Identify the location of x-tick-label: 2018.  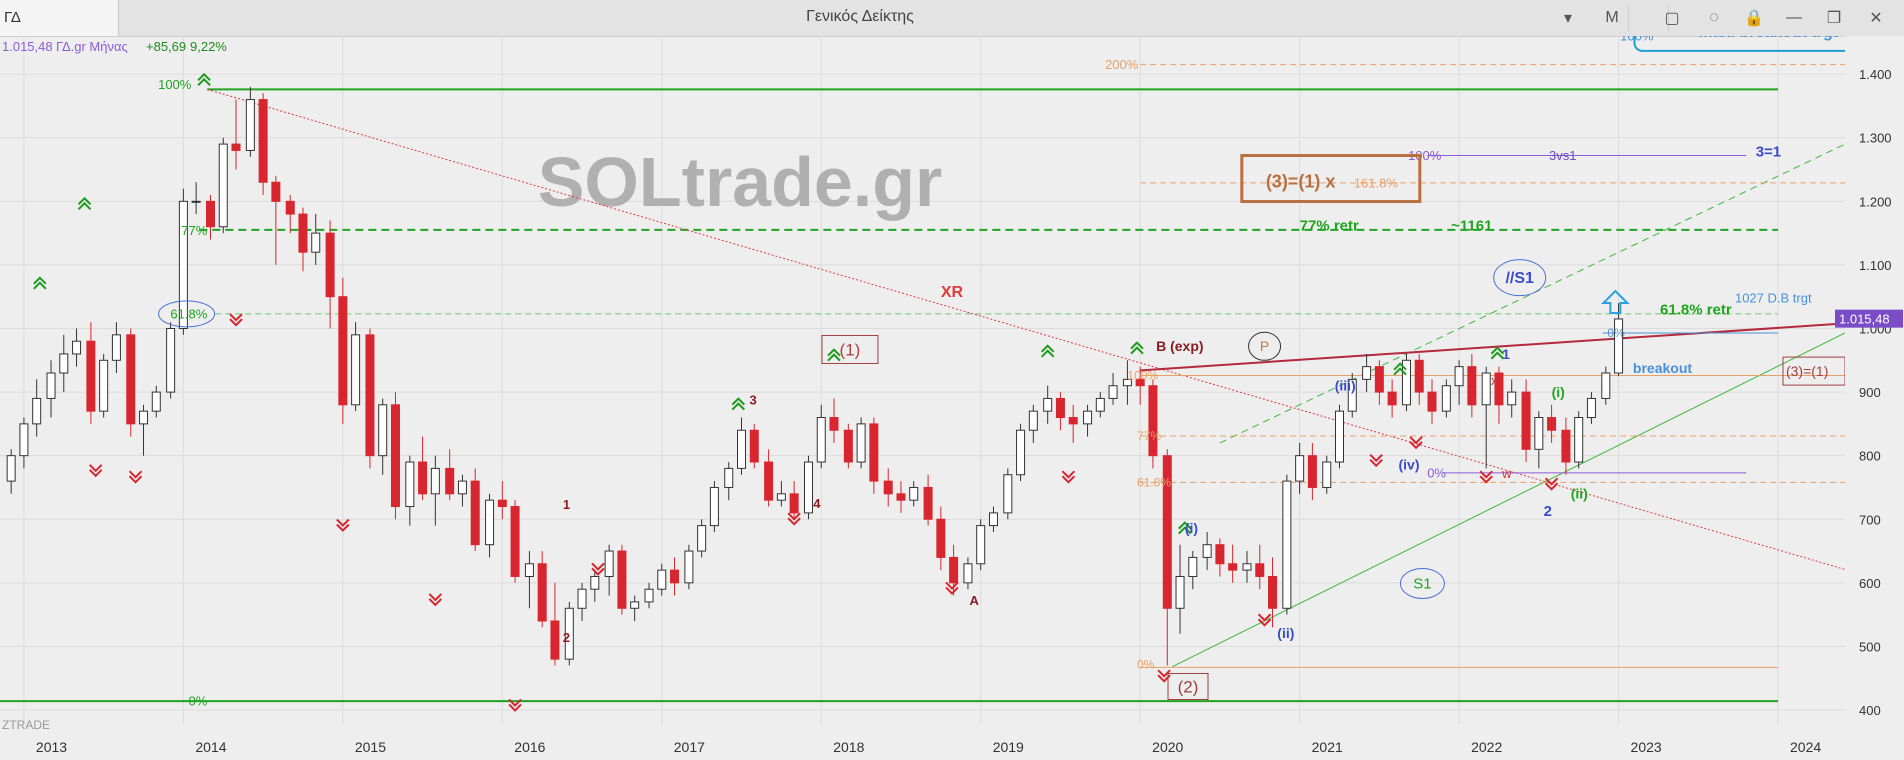
(848, 747).